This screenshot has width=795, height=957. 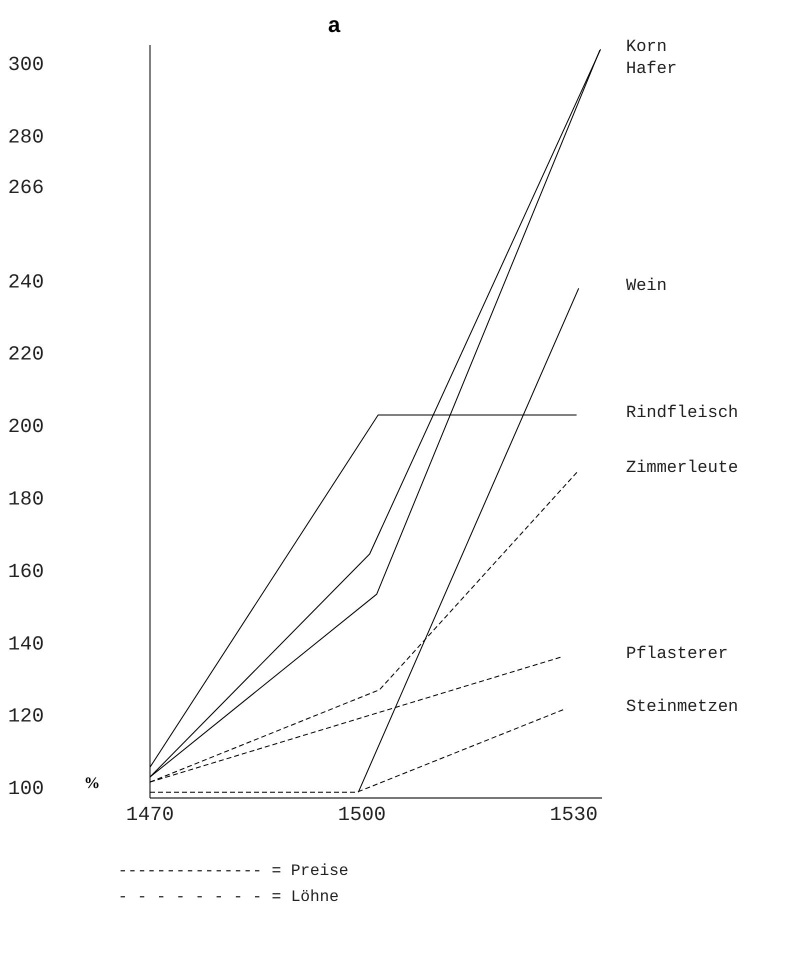 What do you see at coordinates (229, 897) in the screenshot?
I see `text: - - - - - - - - = Löhne` at bounding box center [229, 897].